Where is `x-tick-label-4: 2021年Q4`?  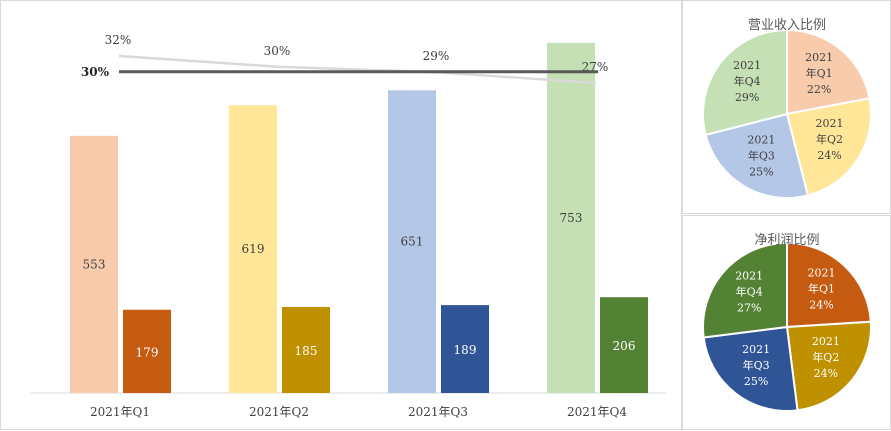
x-tick-label-4: 2021年Q4 is located at coordinates (597, 412).